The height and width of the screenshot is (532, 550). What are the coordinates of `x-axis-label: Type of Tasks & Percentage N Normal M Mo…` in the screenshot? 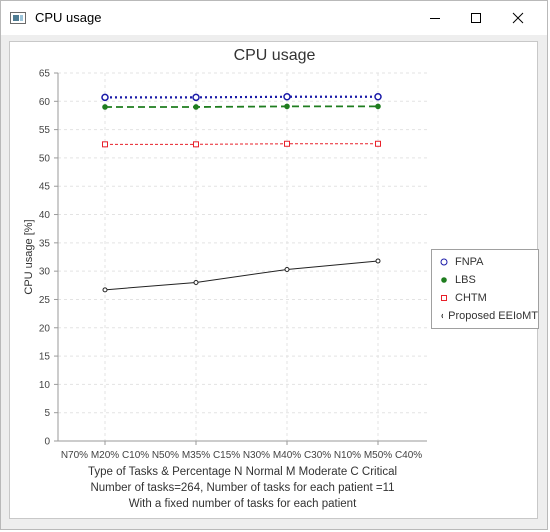 It's located at (242, 472).